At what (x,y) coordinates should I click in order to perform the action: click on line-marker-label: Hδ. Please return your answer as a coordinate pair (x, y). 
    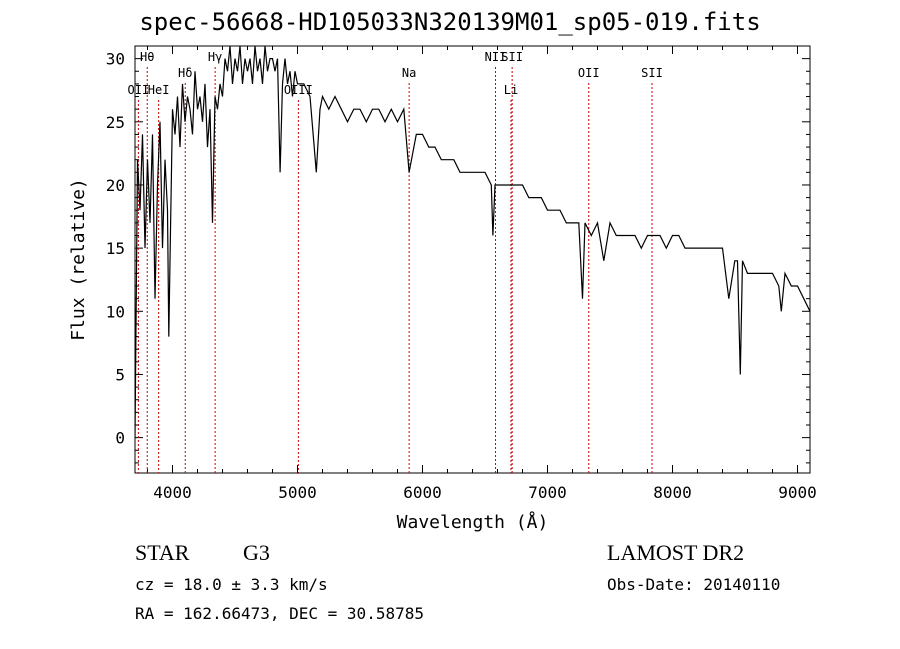
    Looking at the image, I should click on (185, 73).